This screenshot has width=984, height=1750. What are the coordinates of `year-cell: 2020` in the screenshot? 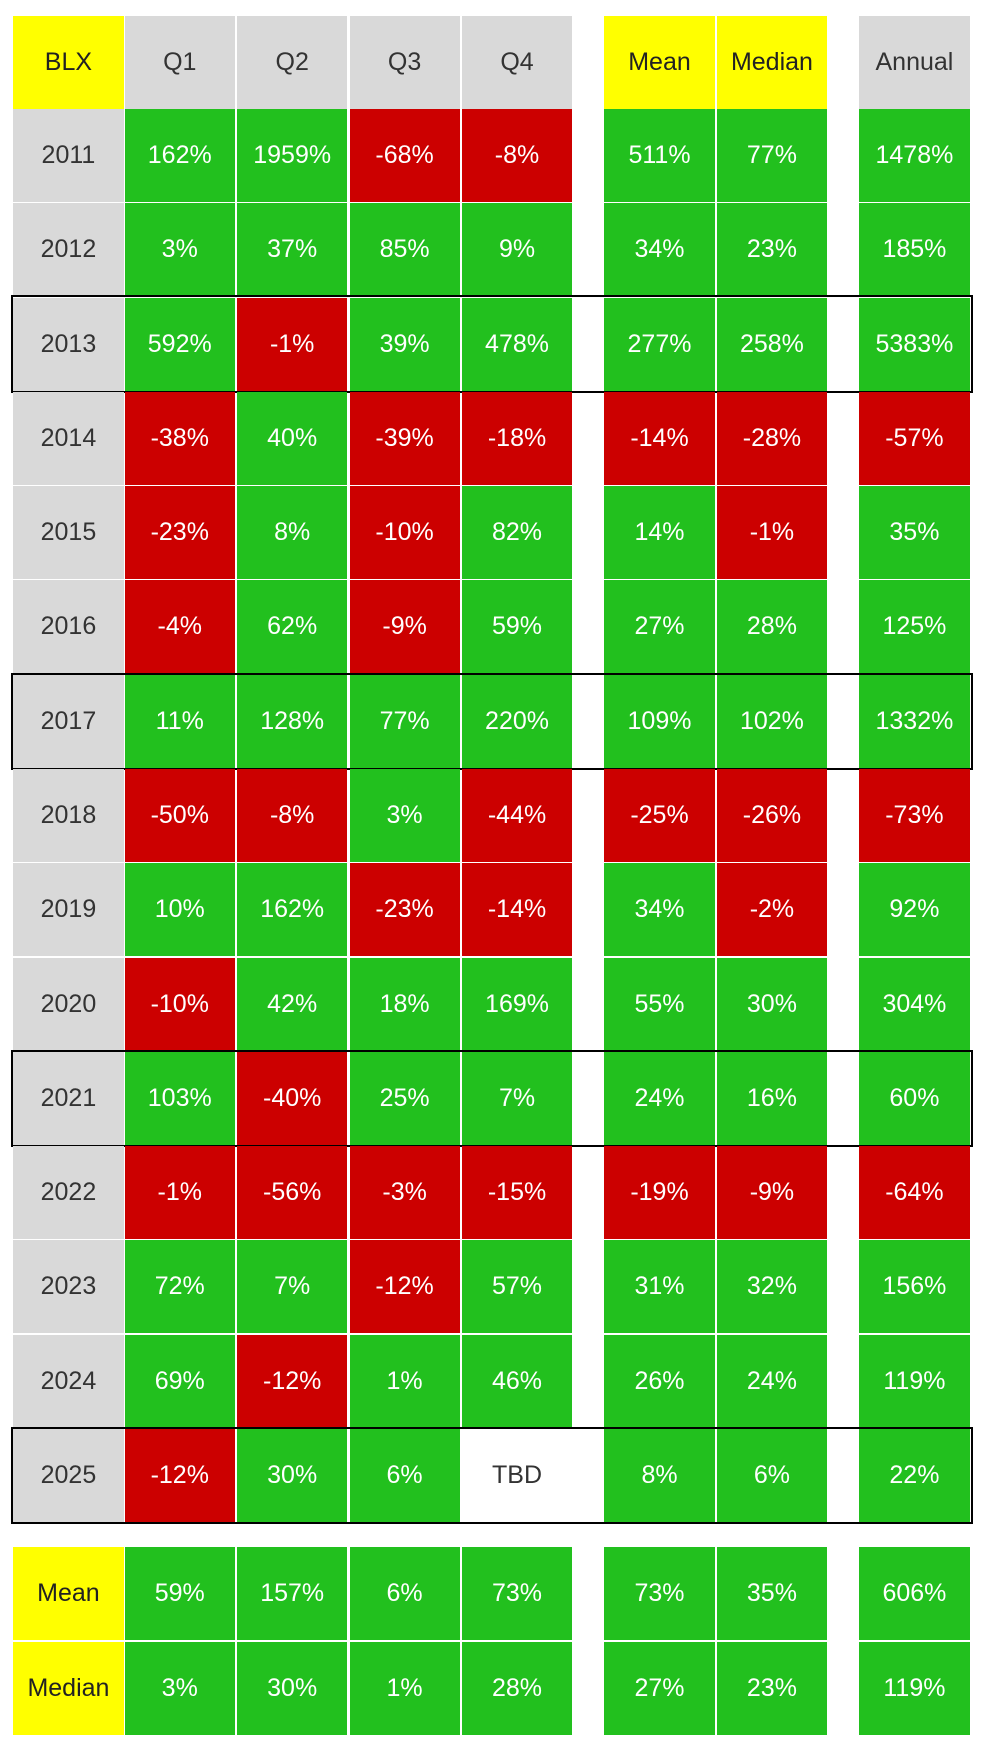 It's located at (68, 1004).